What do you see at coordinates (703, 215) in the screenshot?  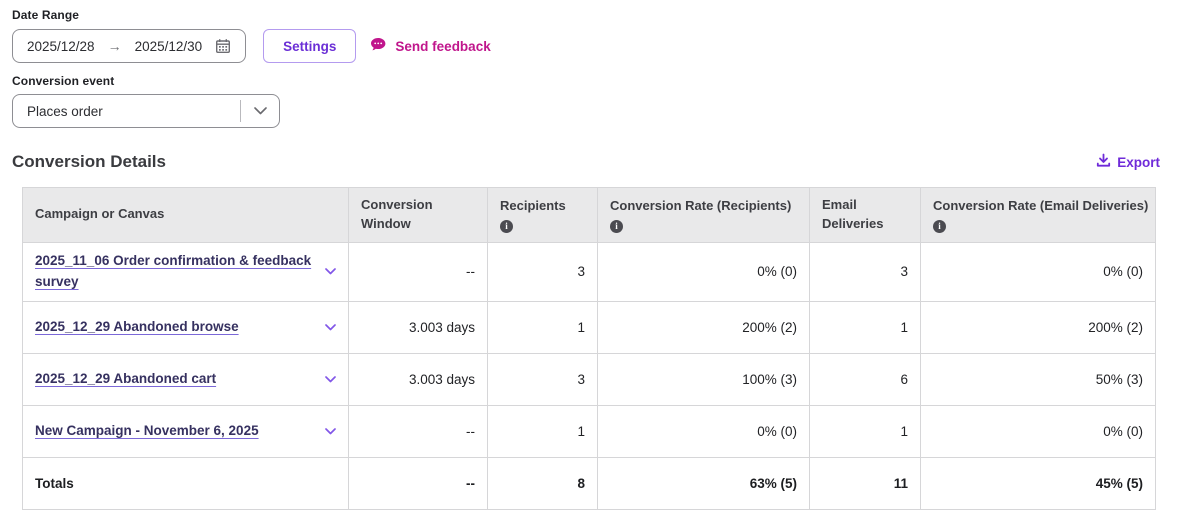 I see `col-header-cr-recipients: Conversion Rate (Recipients) i` at bounding box center [703, 215].